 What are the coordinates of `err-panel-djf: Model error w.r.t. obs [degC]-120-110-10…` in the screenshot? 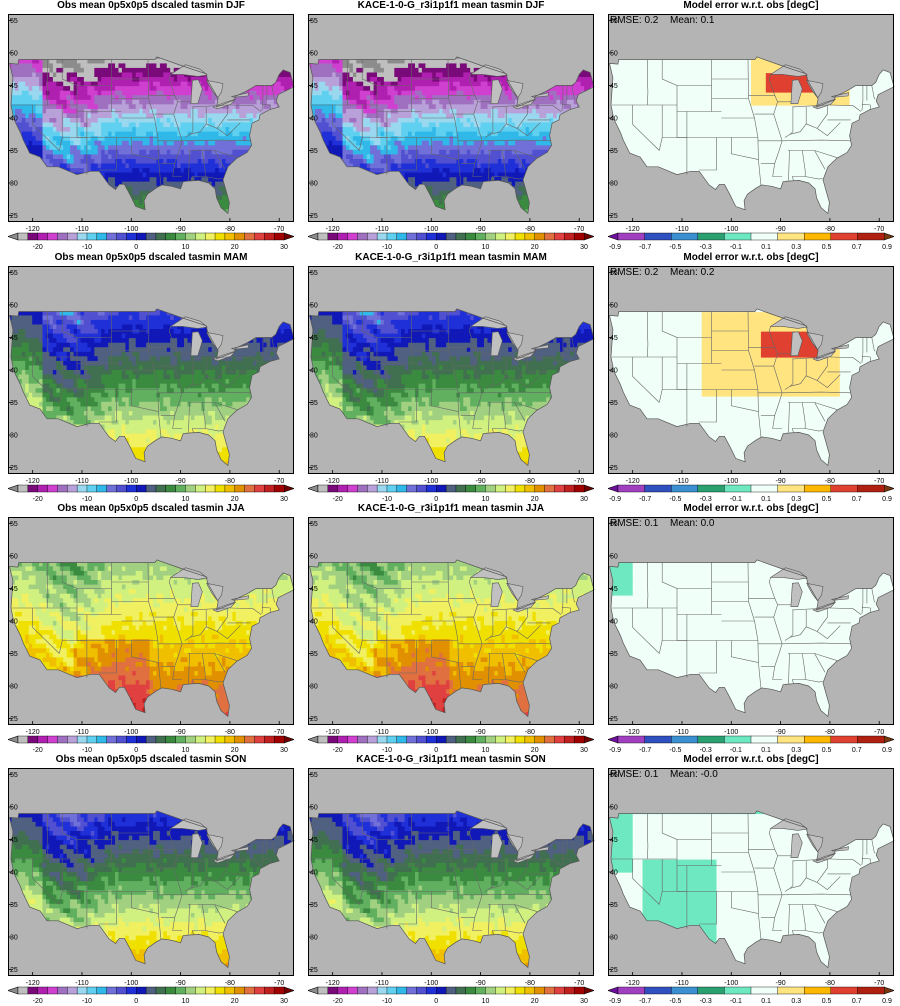 It's located at (751, 125).